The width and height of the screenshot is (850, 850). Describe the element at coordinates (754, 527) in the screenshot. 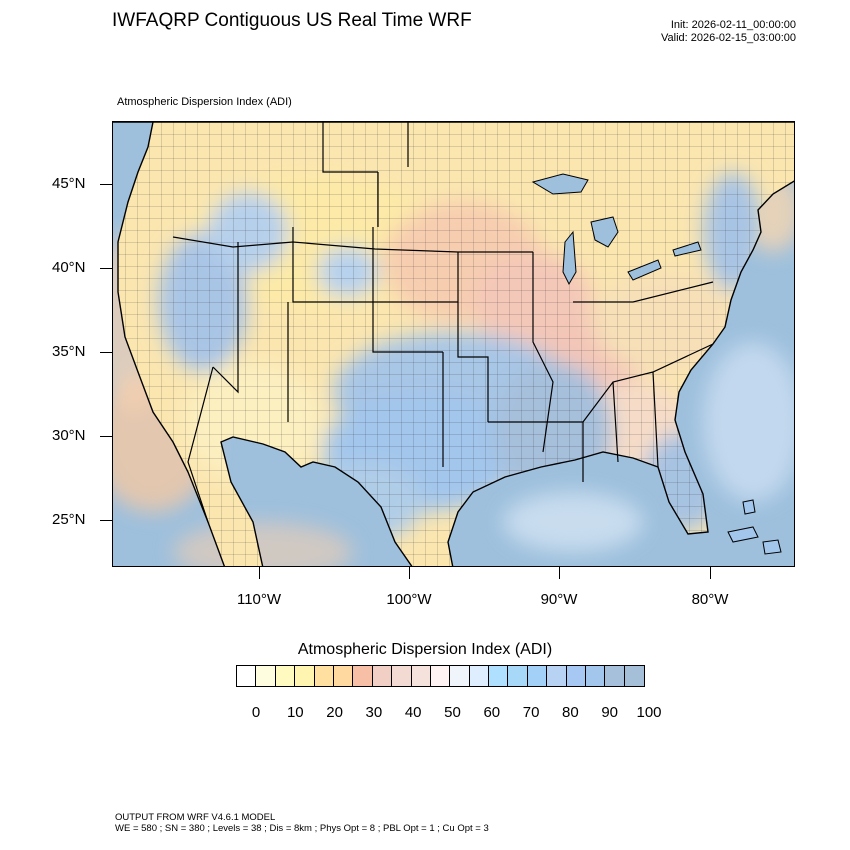

I see `caribbean-islands` at that location.